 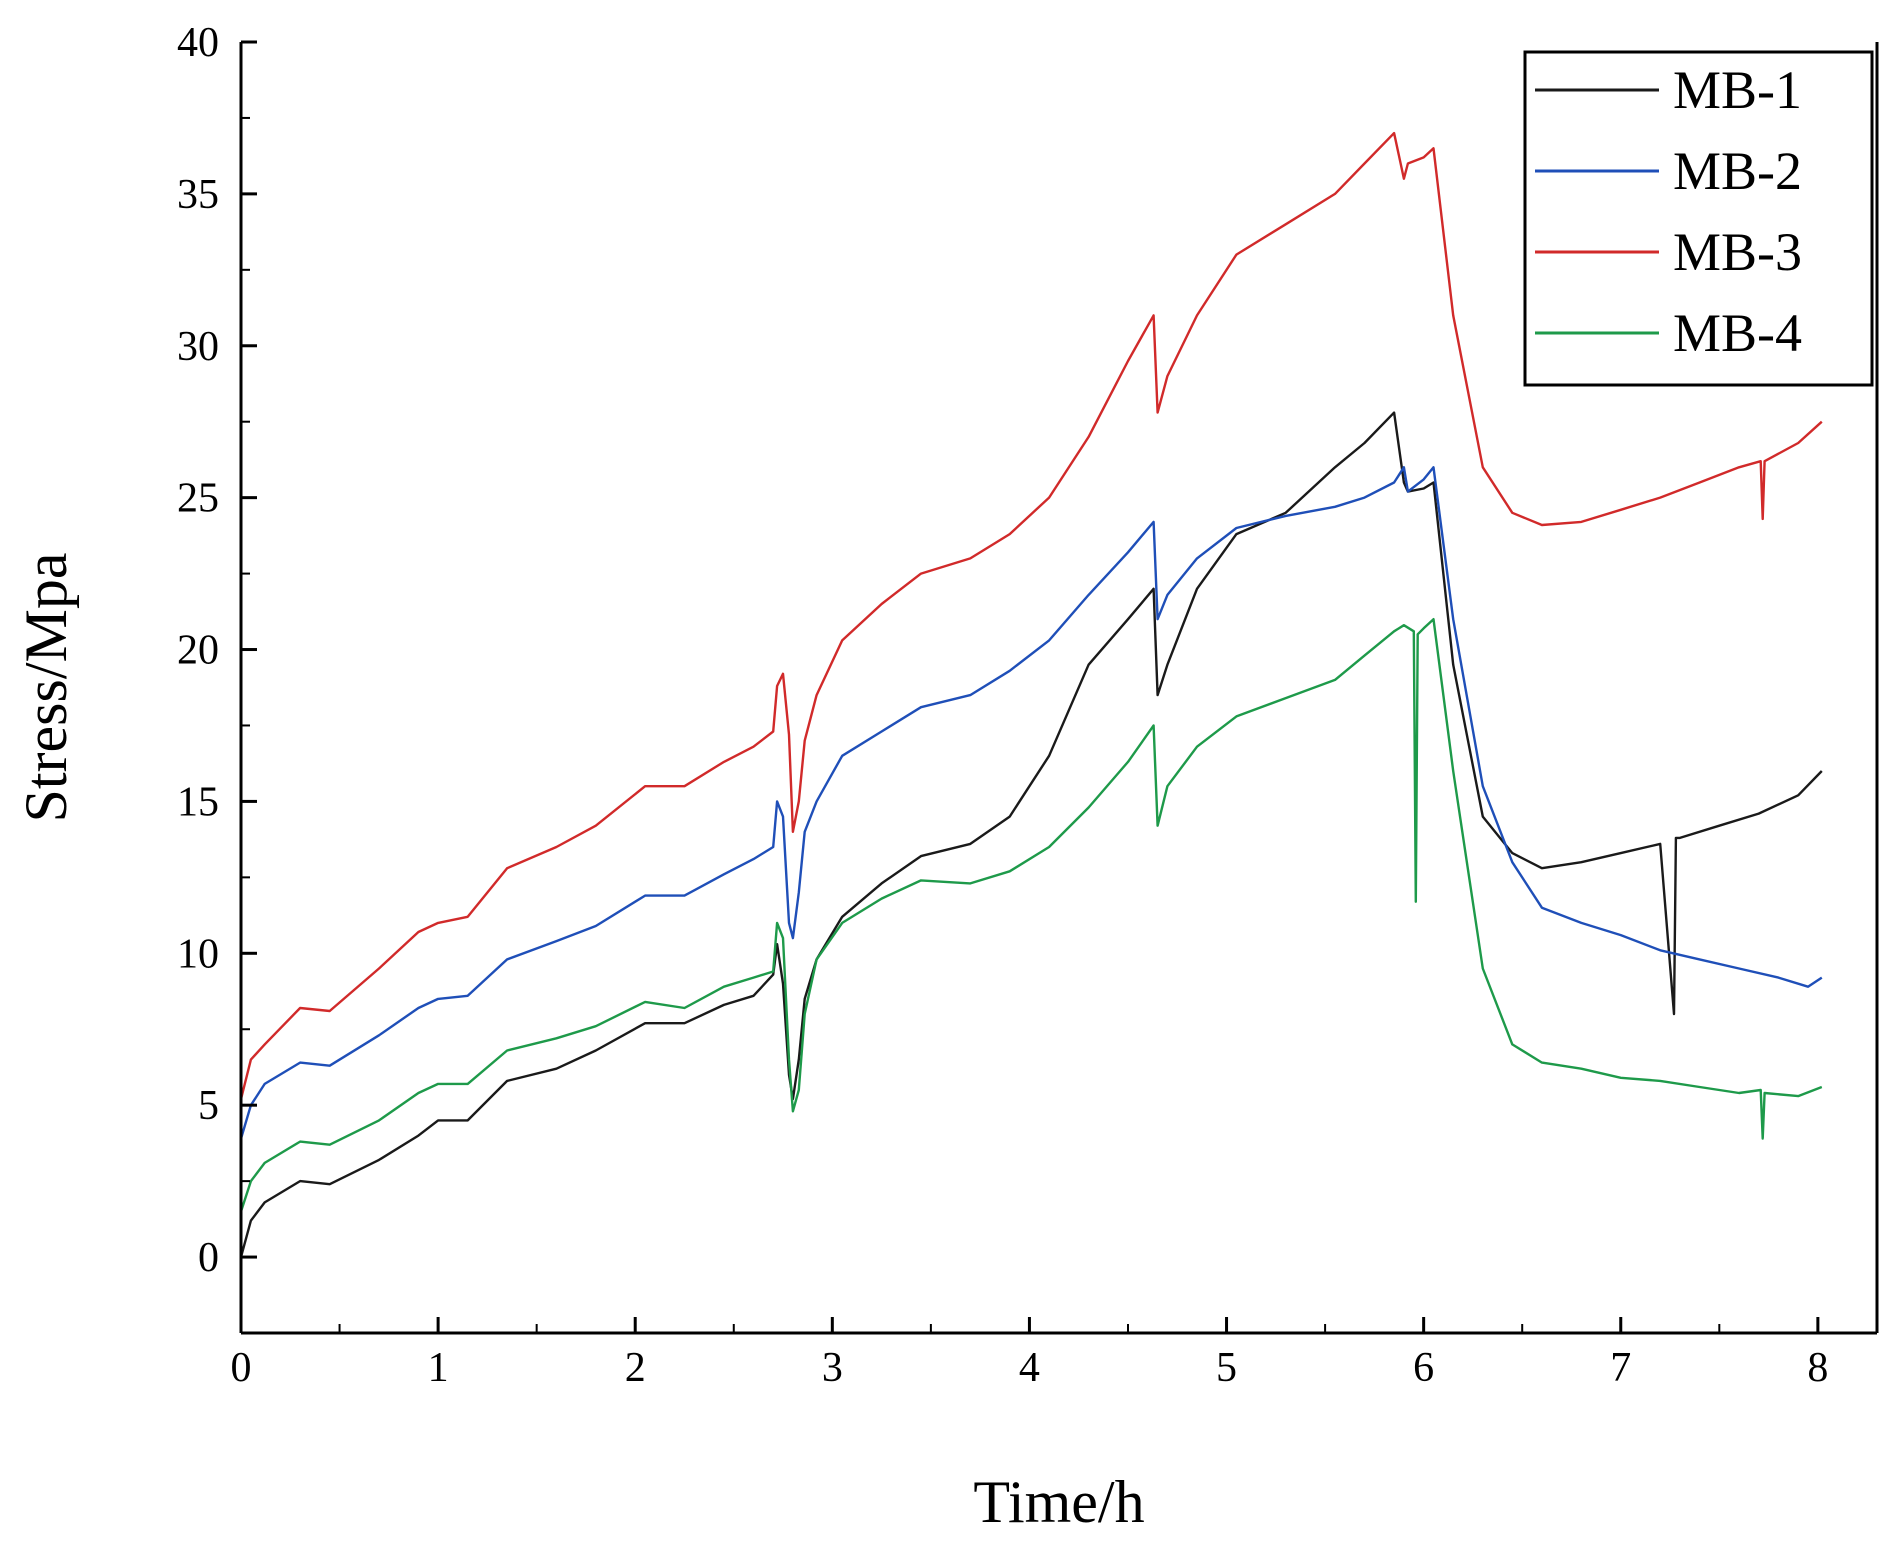 What do you see at coordinates (1620, 1368) in the screenshot?
I see `x-tick-label: 7` at bounding box center [1620, 1368].